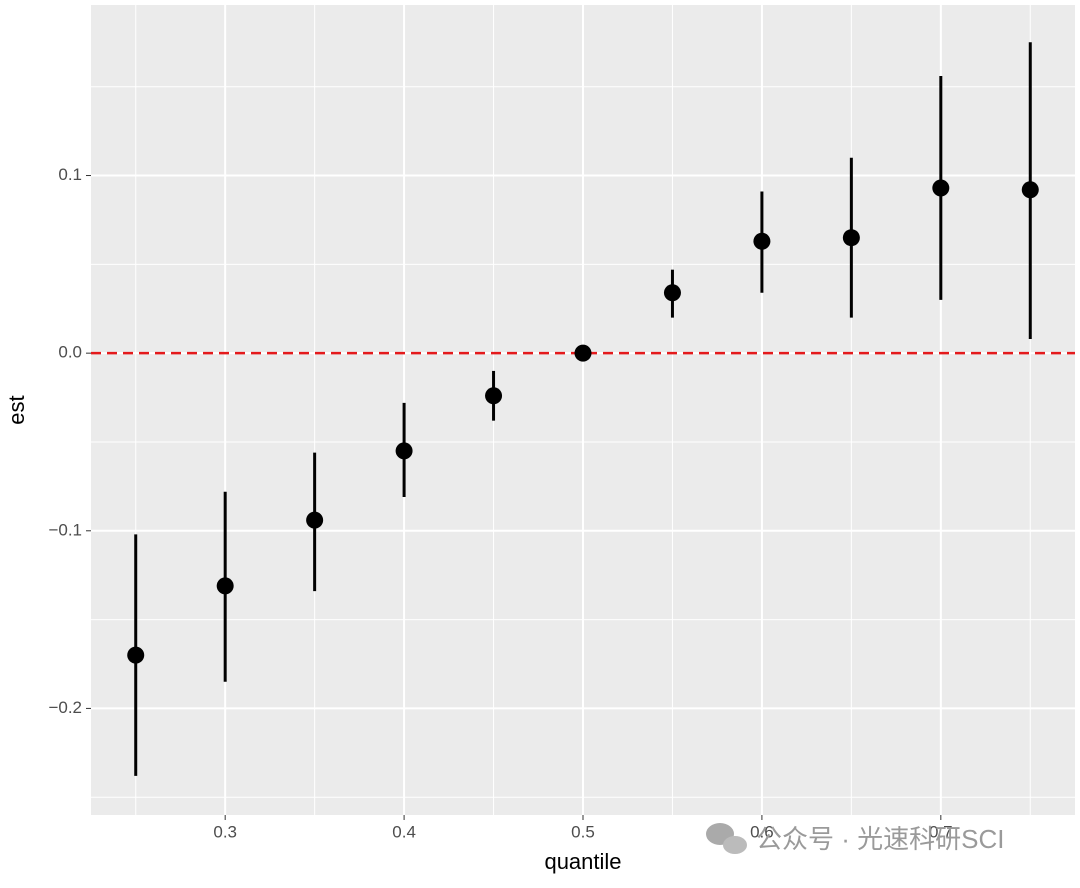 The width and height of the screenshot is (1080, 888). I want to click on y-axis-title: est, so click(16, 409).